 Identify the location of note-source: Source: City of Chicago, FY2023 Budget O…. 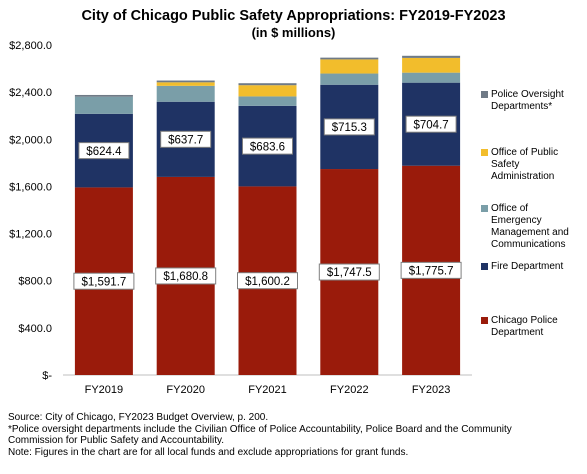
(138, 417).